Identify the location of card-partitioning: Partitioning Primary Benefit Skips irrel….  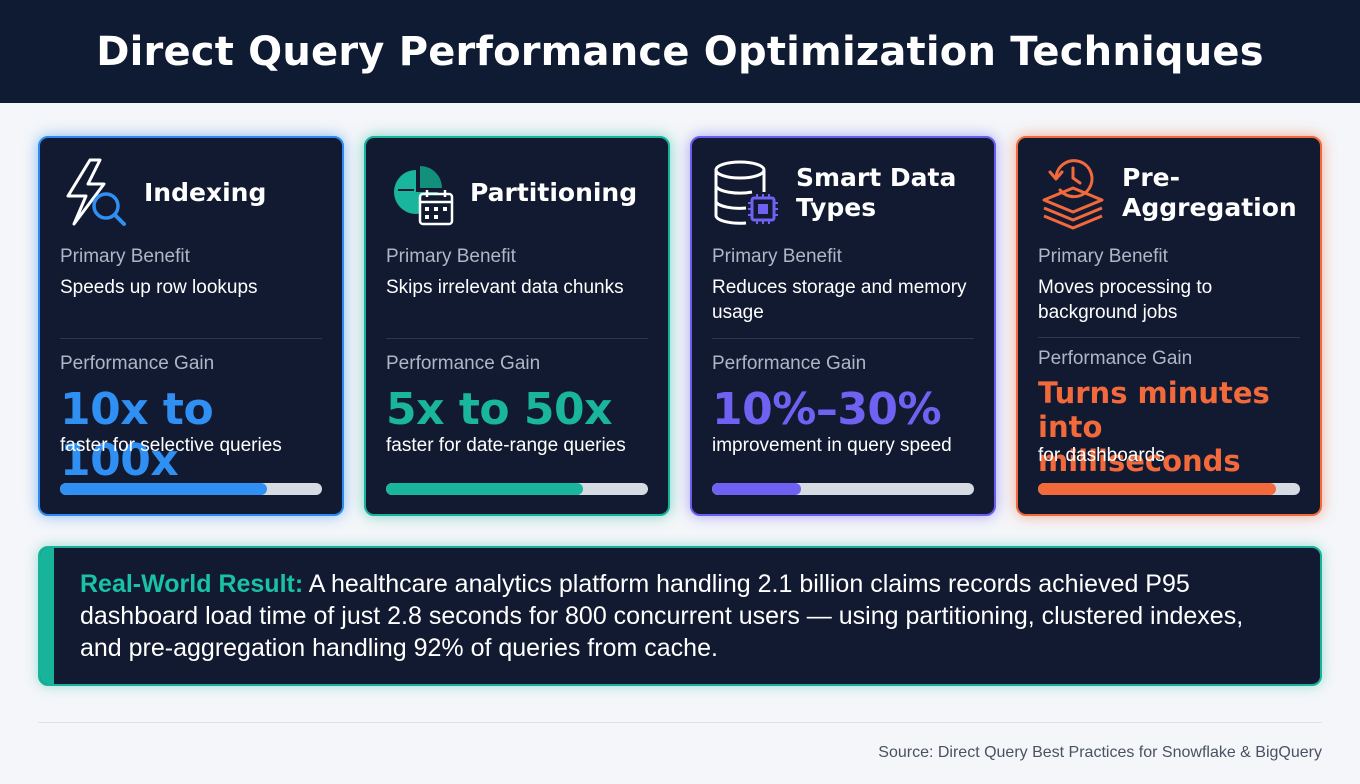
(517, 326).